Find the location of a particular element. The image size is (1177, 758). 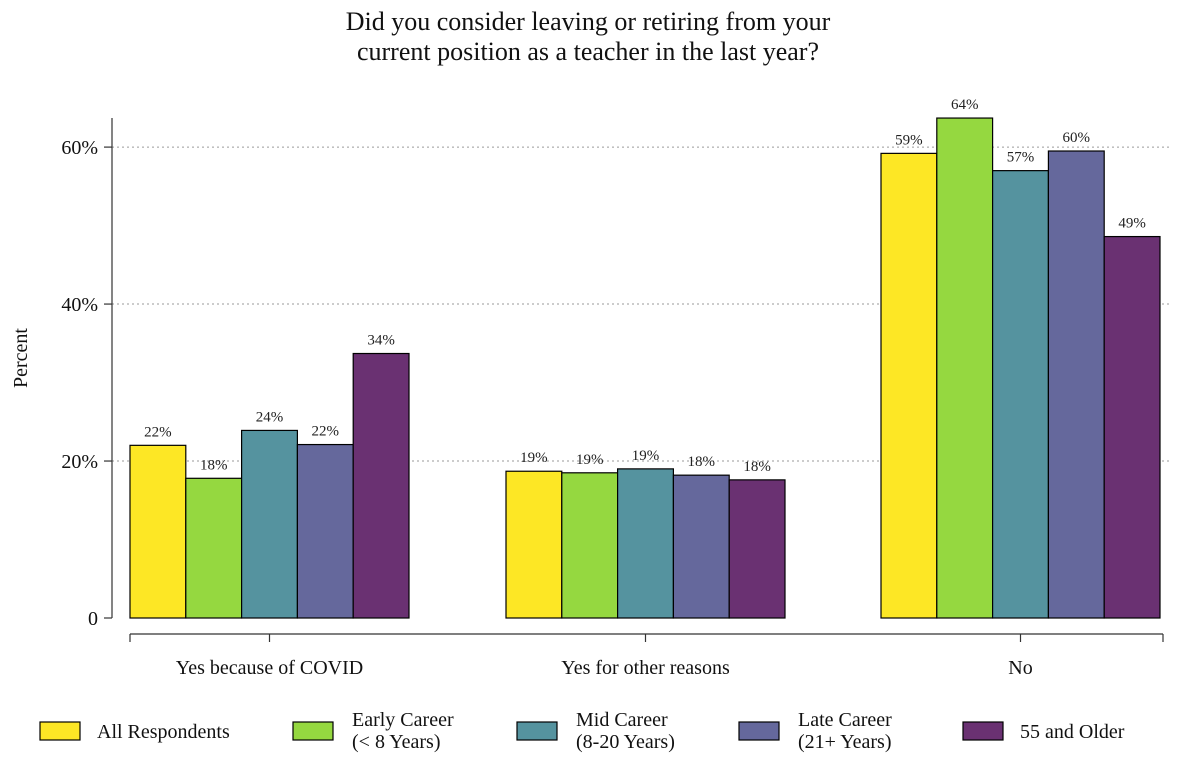

y-tick-label: 60% is located at coordinates (79, 148).